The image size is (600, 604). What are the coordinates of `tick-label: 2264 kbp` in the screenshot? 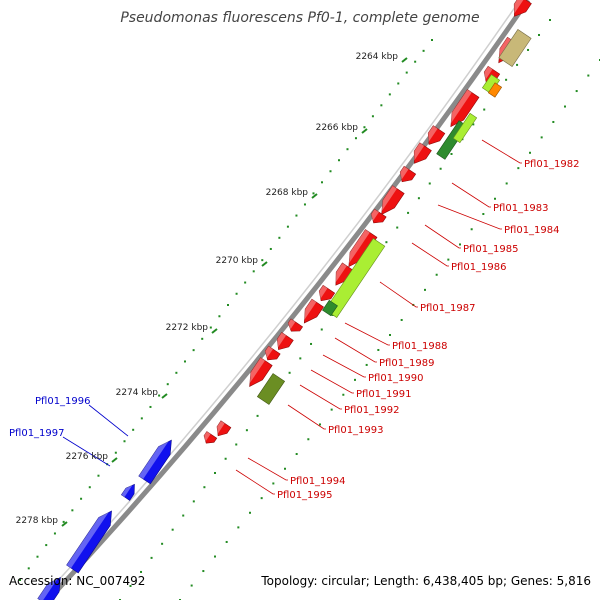 It's located at (377, 57).